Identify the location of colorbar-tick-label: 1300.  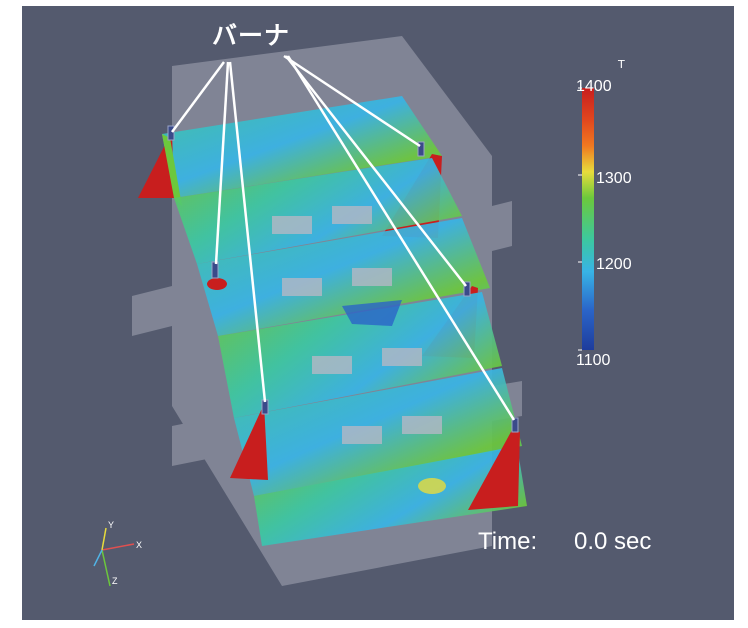
(614, 178).